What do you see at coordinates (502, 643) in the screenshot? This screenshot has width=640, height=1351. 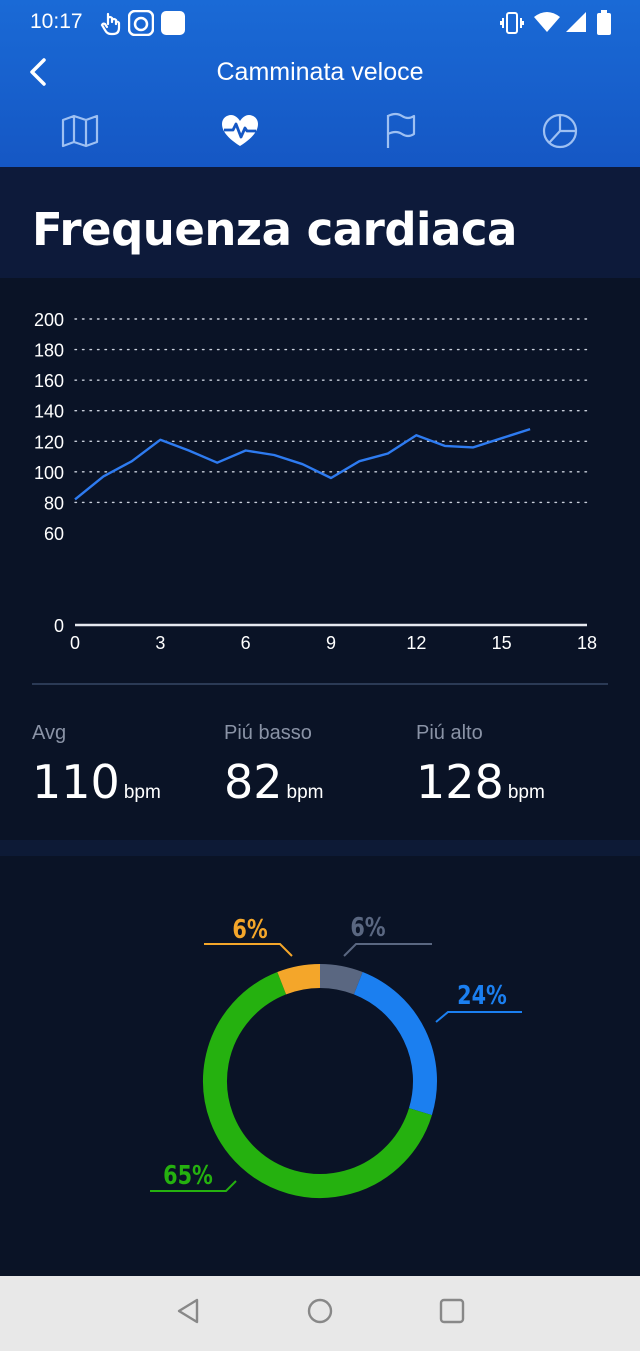 I see `x-tick-label: 15` at bounding box center [502, 643].